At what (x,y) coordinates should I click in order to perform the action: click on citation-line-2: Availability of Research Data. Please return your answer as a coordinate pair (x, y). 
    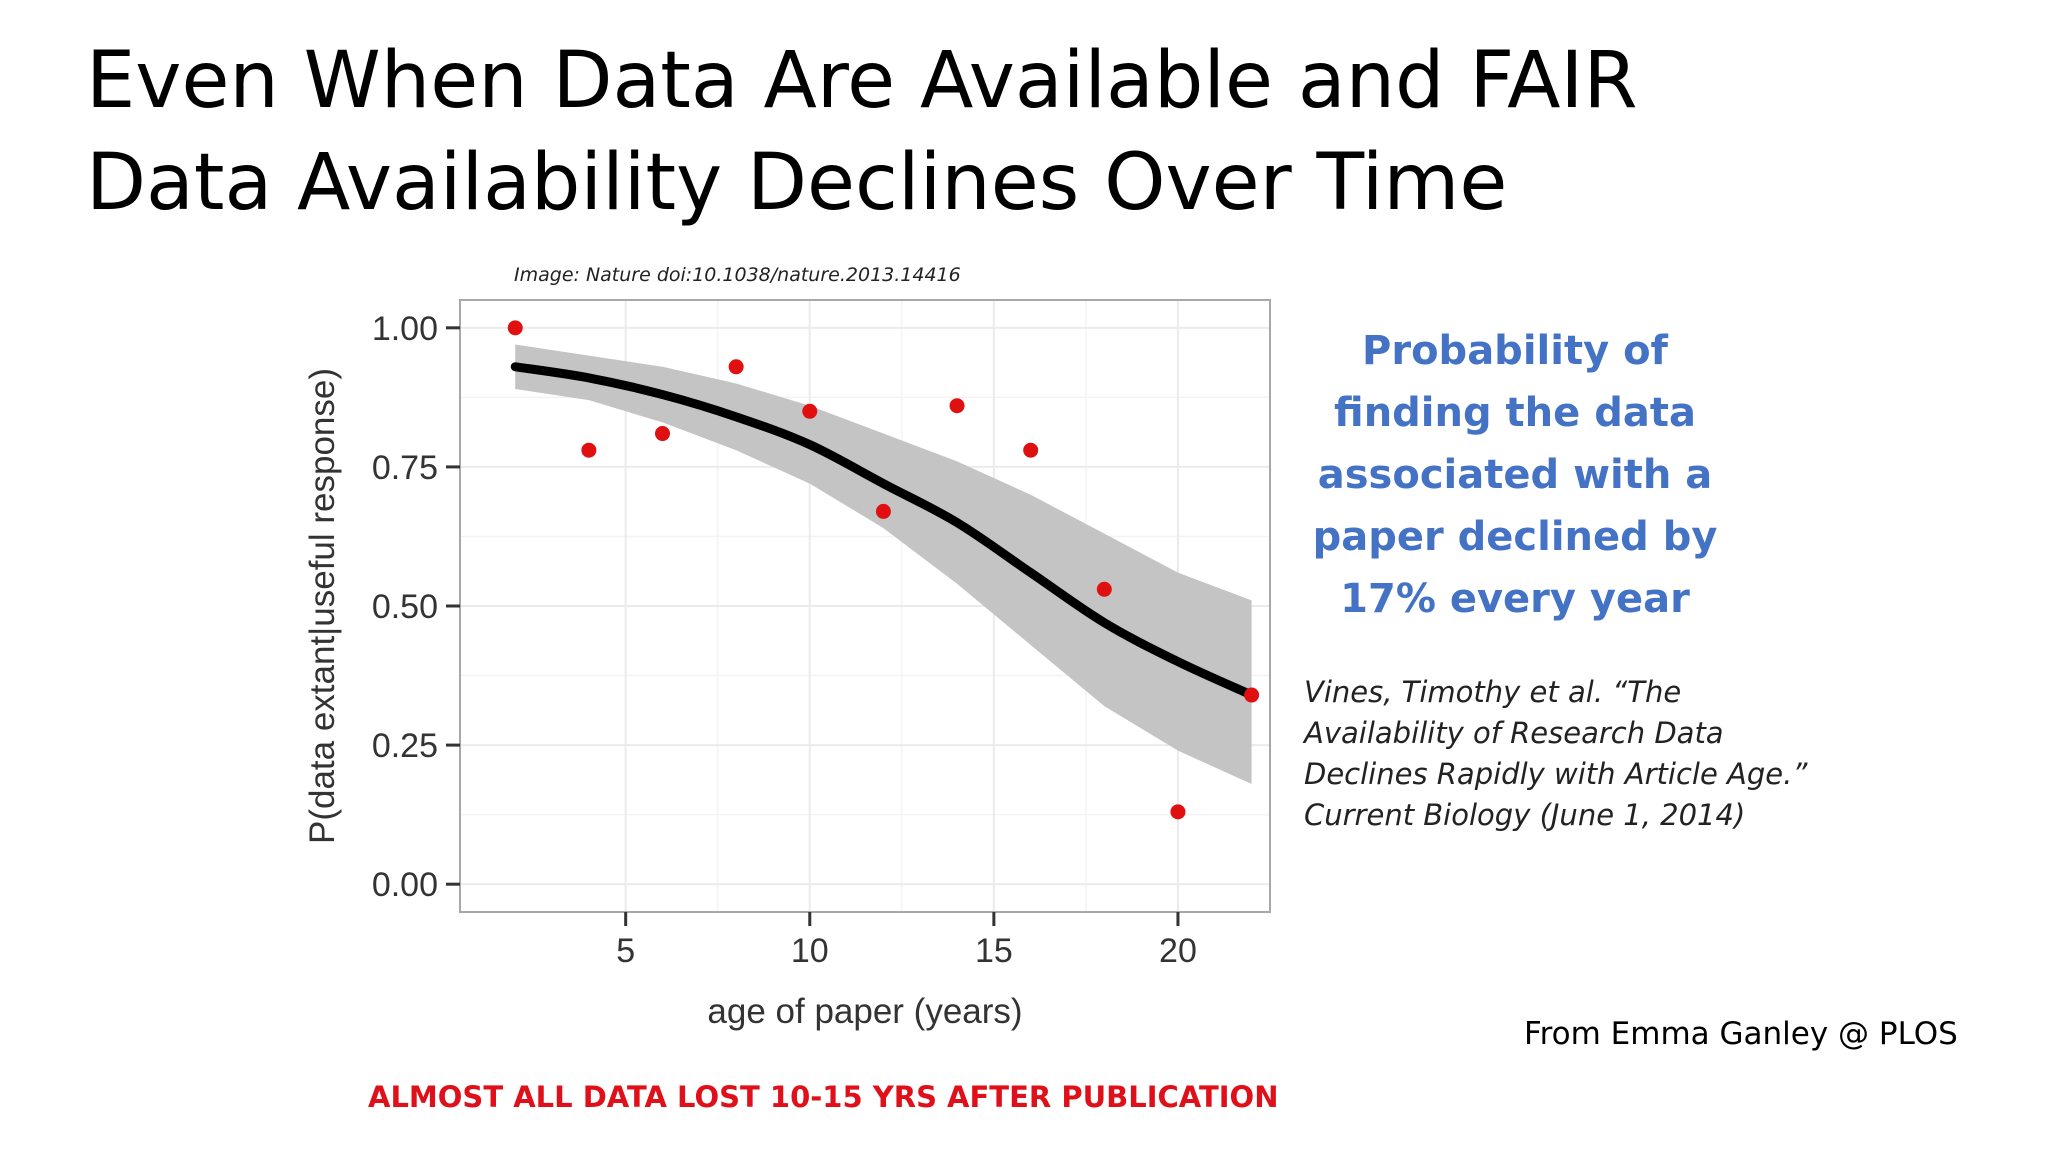
    Looking at the image, I should click on (1514, 733).